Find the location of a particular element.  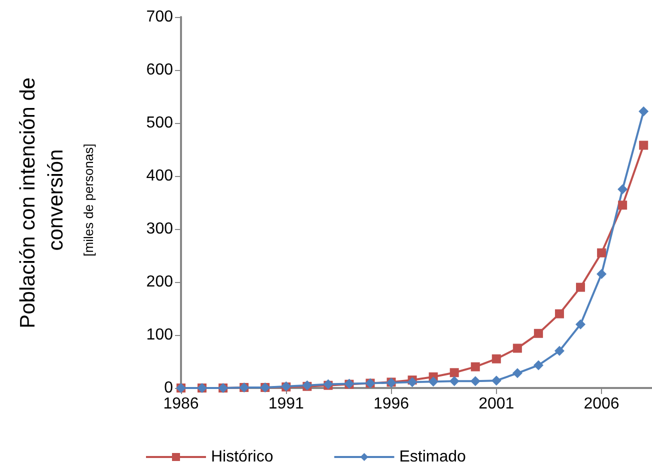

x-tick-label: 1991 is located at coordinates (286, 404).